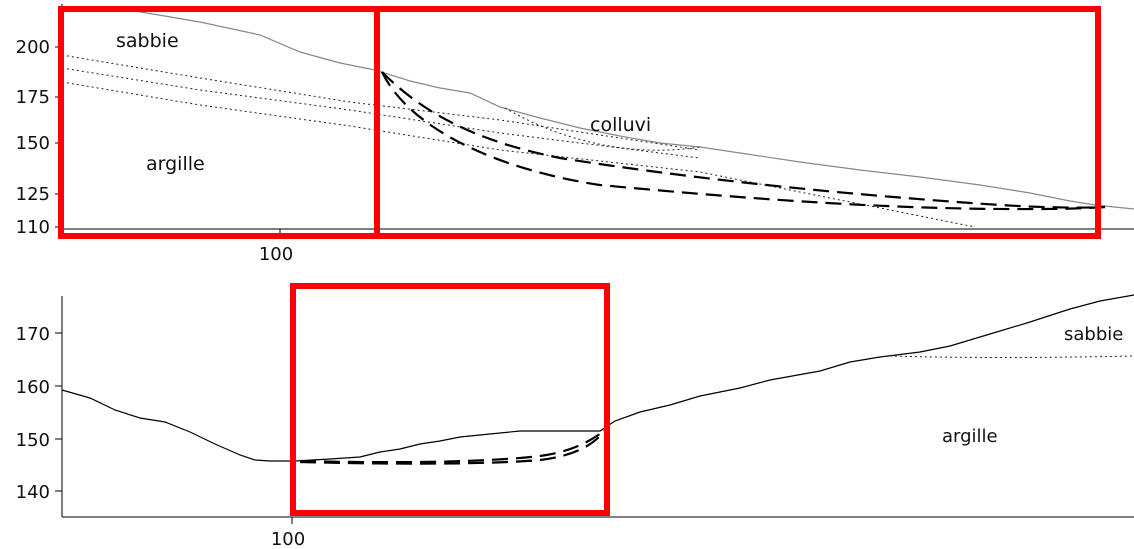  What do you see at coordinates (970, 436) in the screenshot?
I see `bottom-label-argille: argille` at bounding box center [970, 436].